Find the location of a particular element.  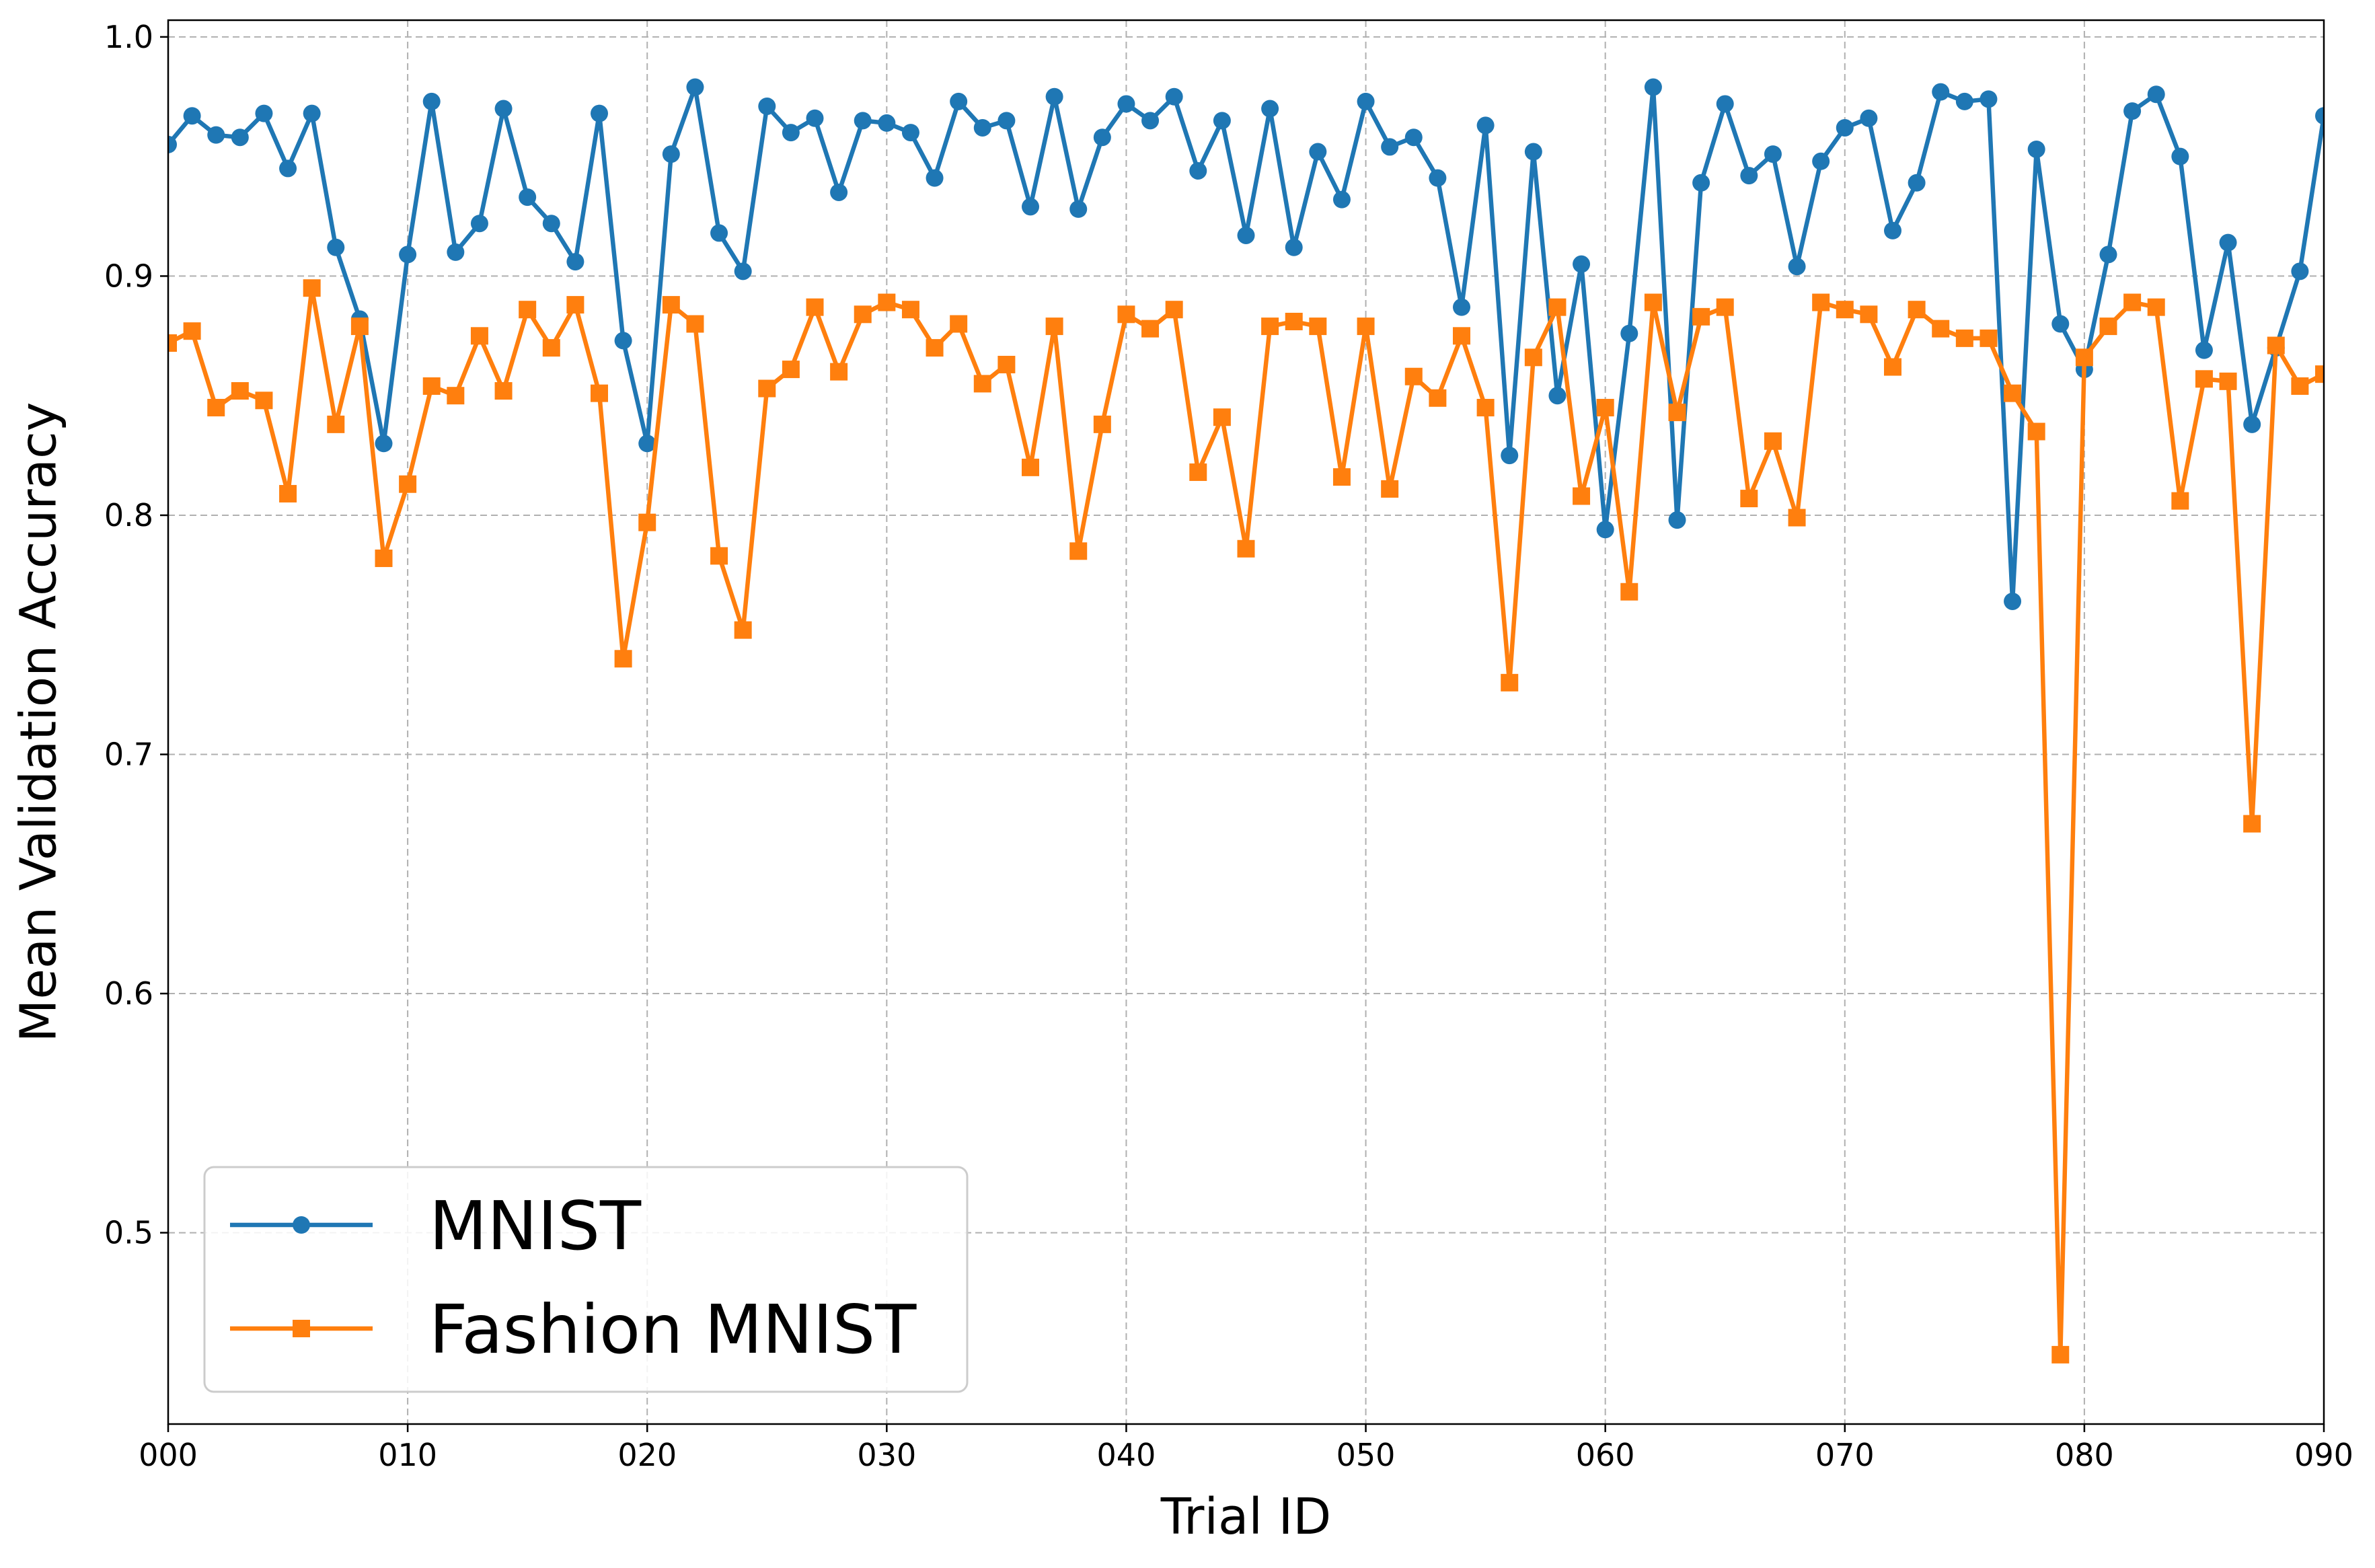

x-axis-label: Trial ID is located at coordinates (1246, 1517).